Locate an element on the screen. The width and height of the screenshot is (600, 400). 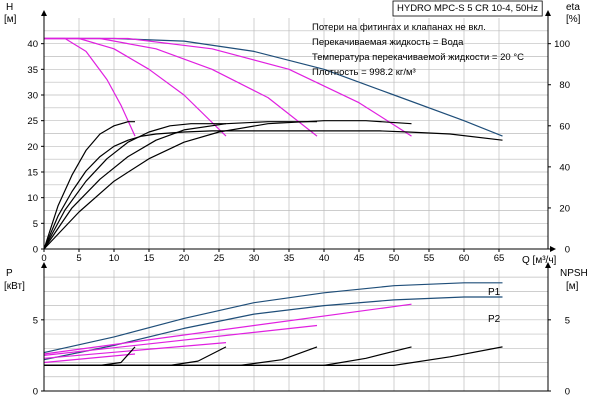
x-tick-label: 30 is located at coordinates (254, 258).